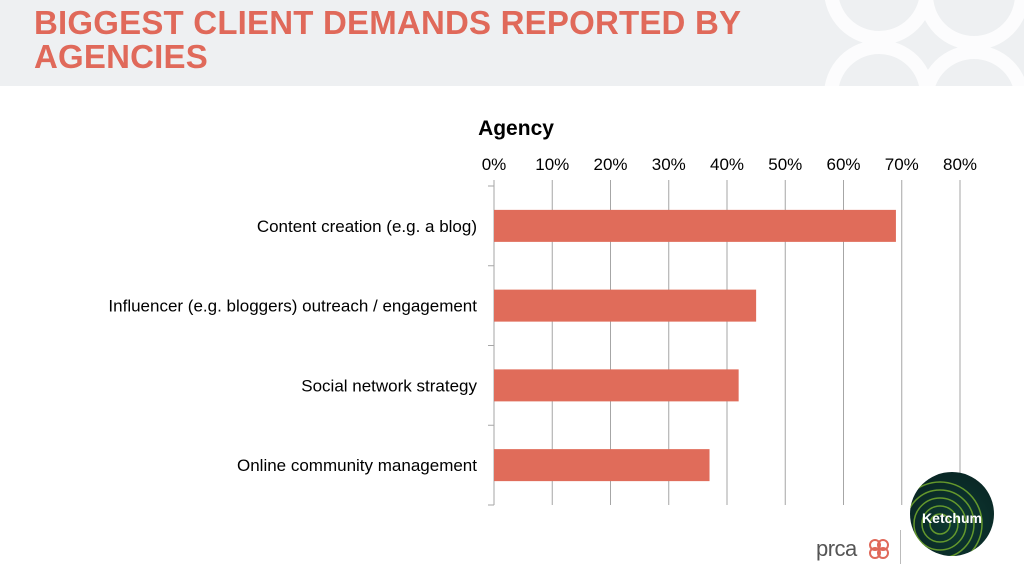 This screenshot has height=576, width=1024. What do you see at coordinates (952, 518) in the screenshot?
I see `ketchum-logo-text: Ketchum` at bounding box center [952, 518].